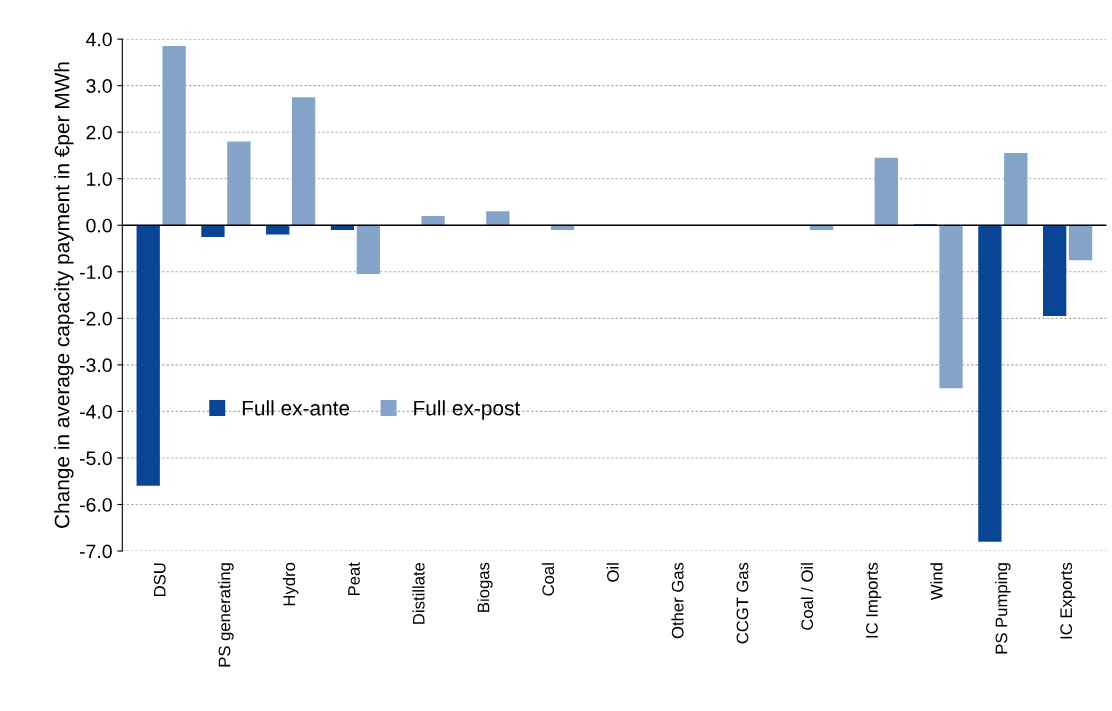 The height and width of the screenshot is (711, 1112). What do you see at coordinates (290, 584) in the screenshot?
I see `x-tick-label: Hydro` at bounding box center [290, 584].